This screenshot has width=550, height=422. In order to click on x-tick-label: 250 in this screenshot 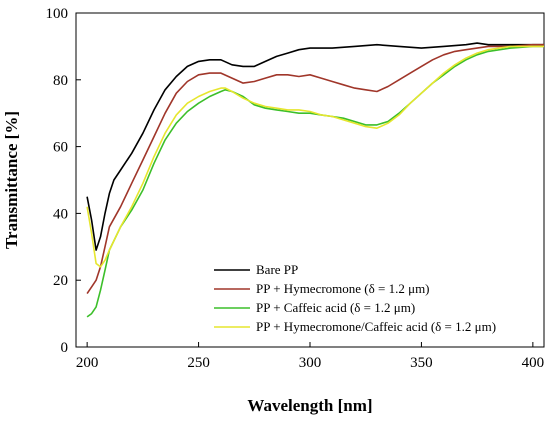, I will do `click(198, 363)`.